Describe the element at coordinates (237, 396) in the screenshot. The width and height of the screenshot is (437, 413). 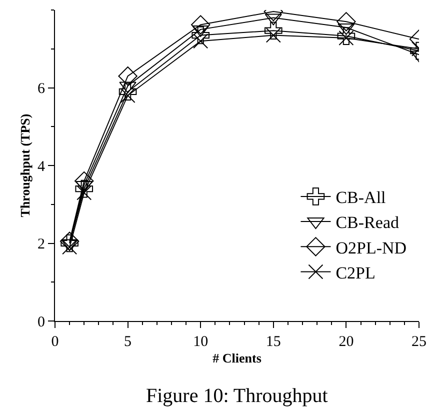
I see `caption: Figure 10: Throughput` at that location.